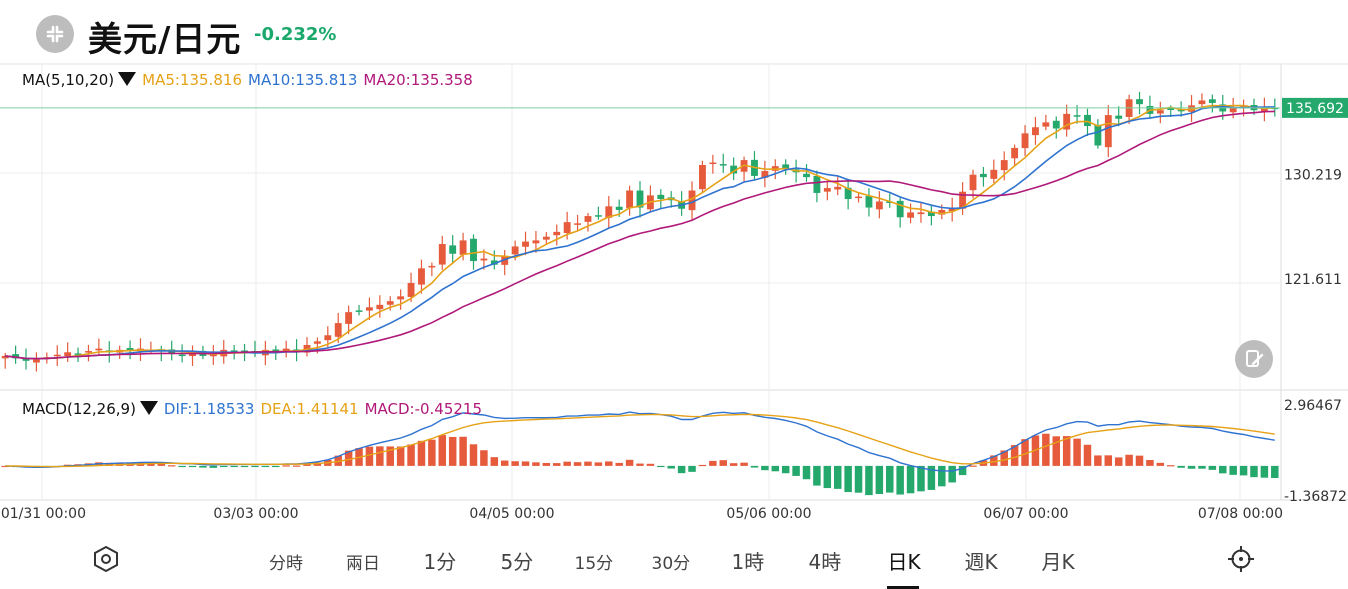  What do you see at coordinates (517, 562) in the screenshot?
I see `tab-3: 5分` at bounding box center [517, 562].